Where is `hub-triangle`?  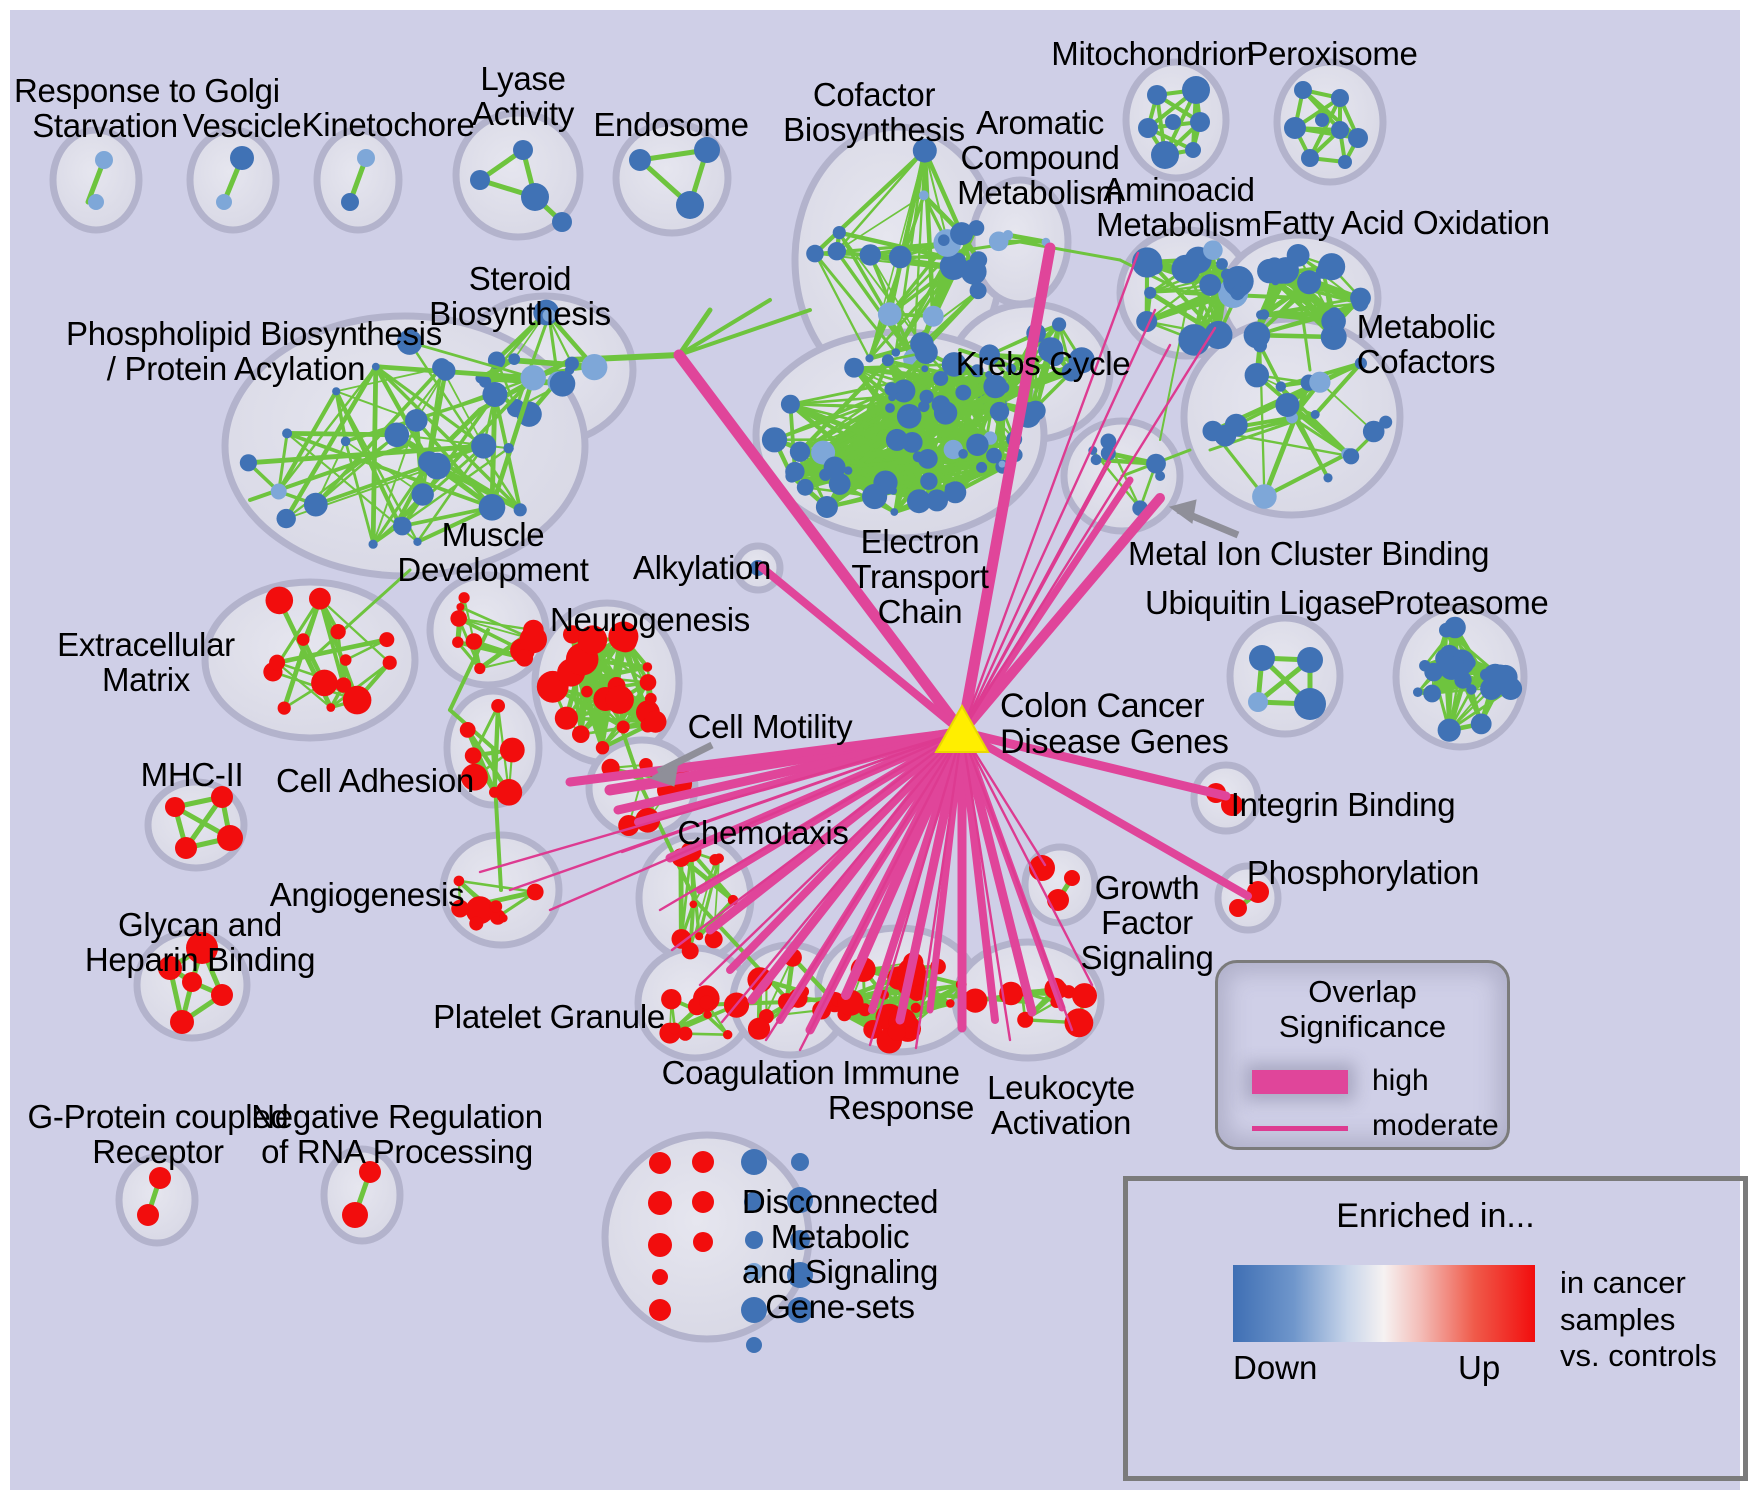 hub-triangle is located at coordinates (962, 728).